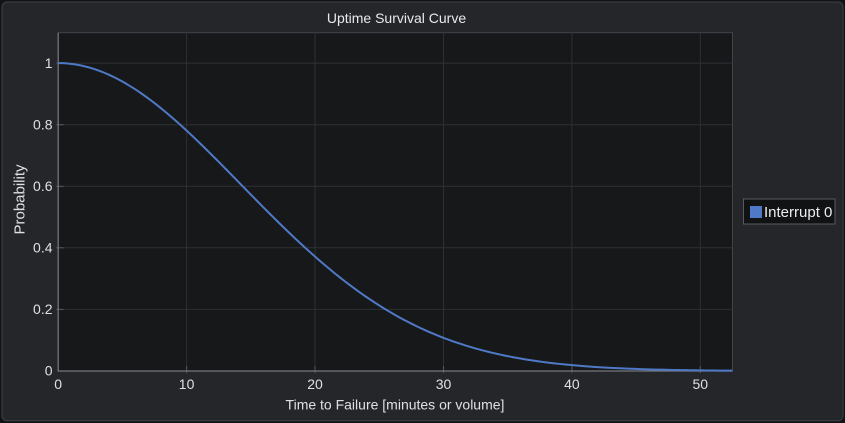 The height and width of the screenshot is (423, 845). What do you see at coordinates (396, 18) in the screenshot?
I see `svg-text: Uptime Survival Curve` at bounding box center [396, 18].